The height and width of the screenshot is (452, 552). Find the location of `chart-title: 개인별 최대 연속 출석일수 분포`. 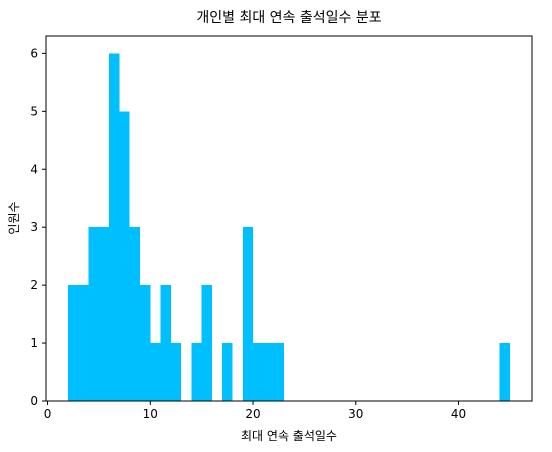

chart-title: 개인별 최대 연속 출석일수 분포 is located at coordinates (288, 18).